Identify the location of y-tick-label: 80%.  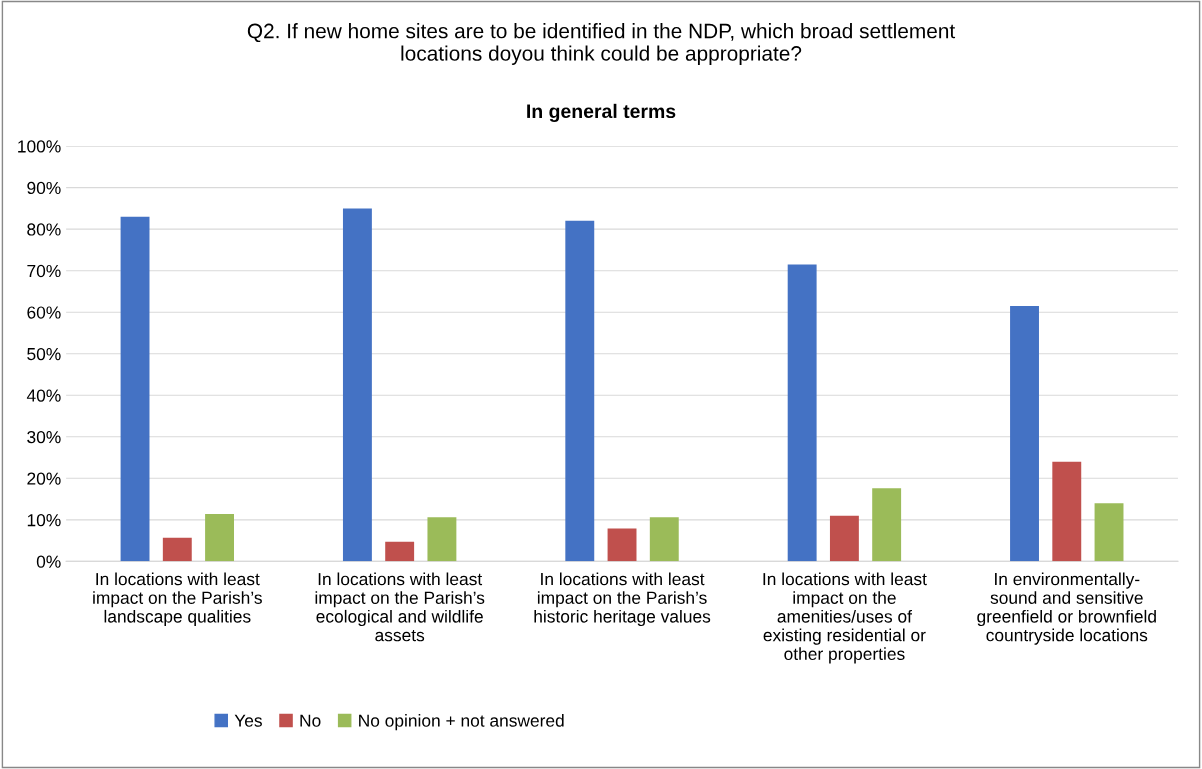
(44, 229).